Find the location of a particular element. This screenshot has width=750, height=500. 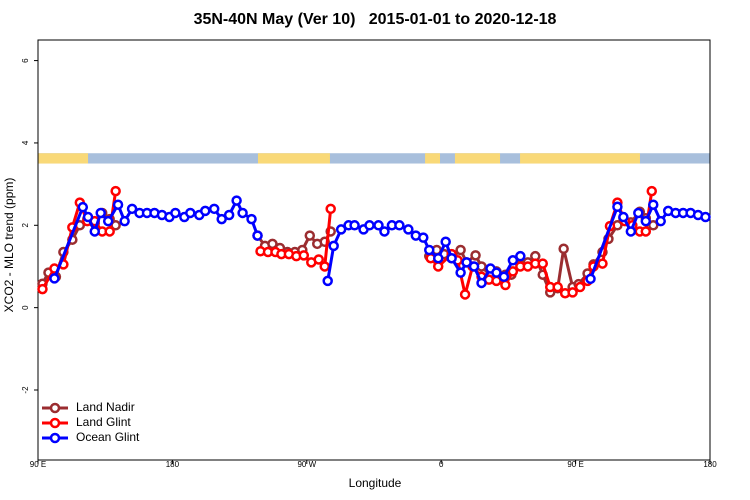

ocean-band is located at coordinates (374, 158).